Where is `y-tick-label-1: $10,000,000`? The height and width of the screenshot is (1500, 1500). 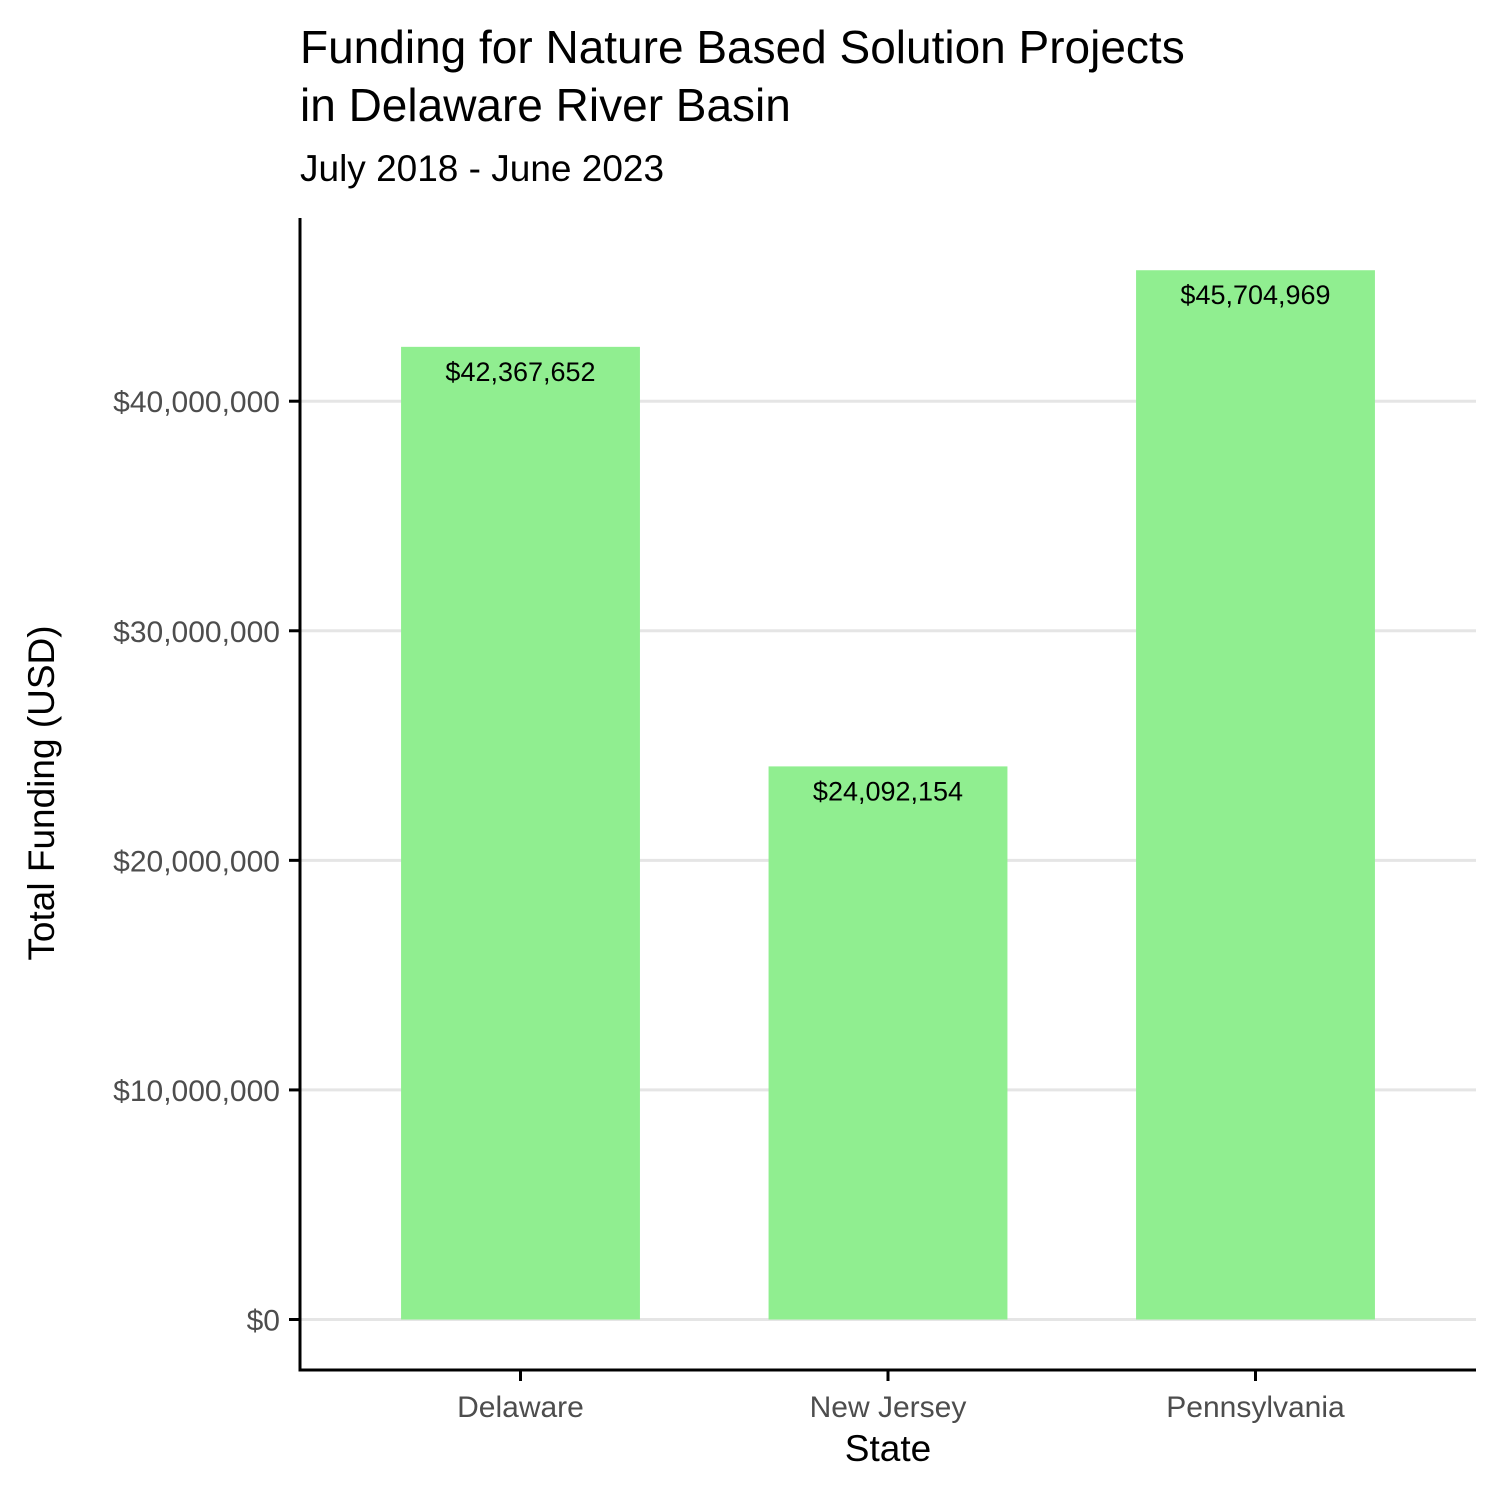 y-tick-label-1: $10,000,000 is located at coordinates (196, 1091).